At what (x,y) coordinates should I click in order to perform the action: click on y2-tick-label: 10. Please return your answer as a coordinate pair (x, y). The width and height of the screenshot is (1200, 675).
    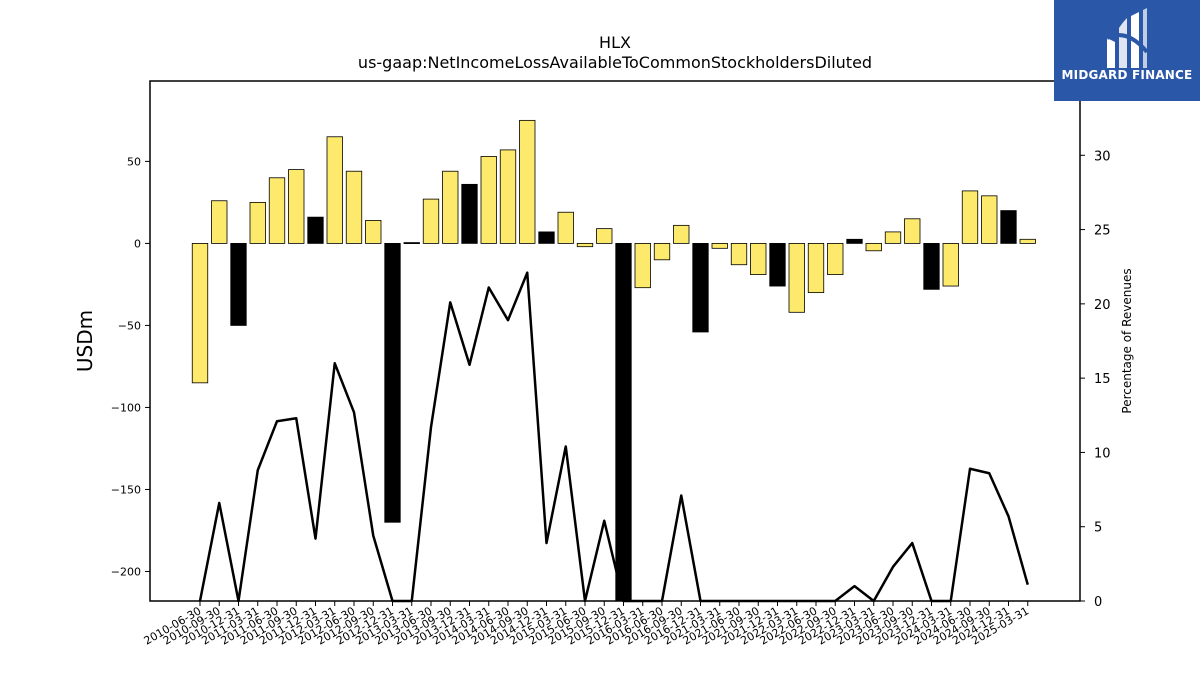
    Looking at the image, I should click on (1102, 453).